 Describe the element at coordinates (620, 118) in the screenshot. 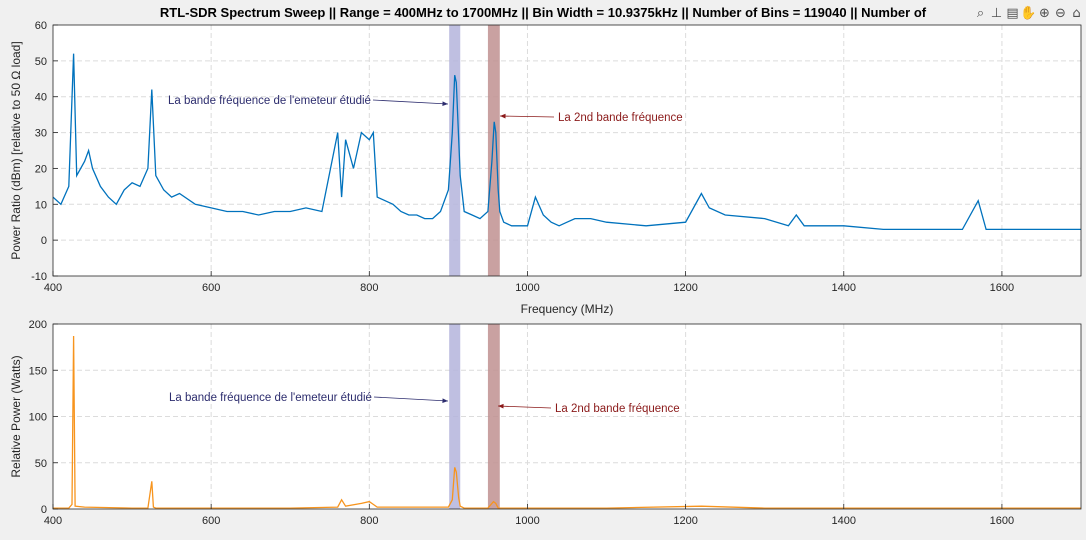

I see `annotation-secondary-top: La 2nd bande fréquence` at that location.